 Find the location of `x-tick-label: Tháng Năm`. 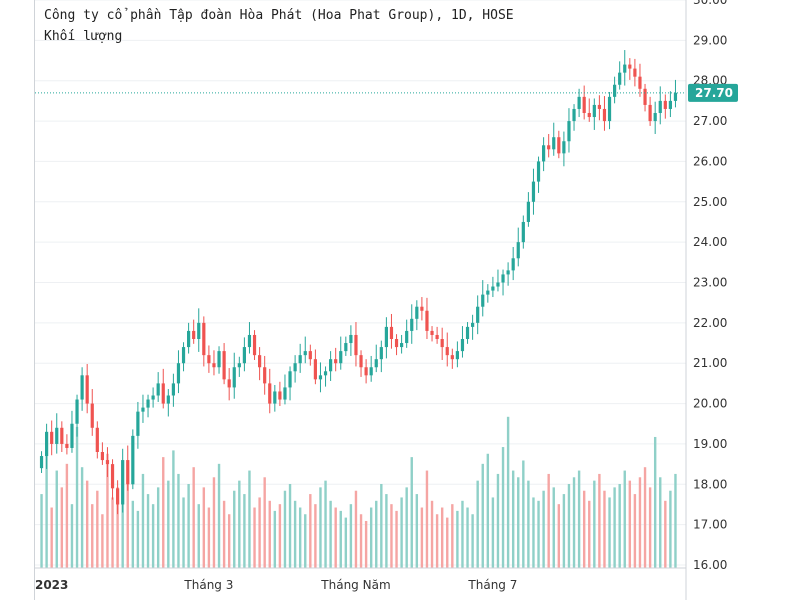

x-tick-label: Tháng Năm is located at coordinates (355, 585).